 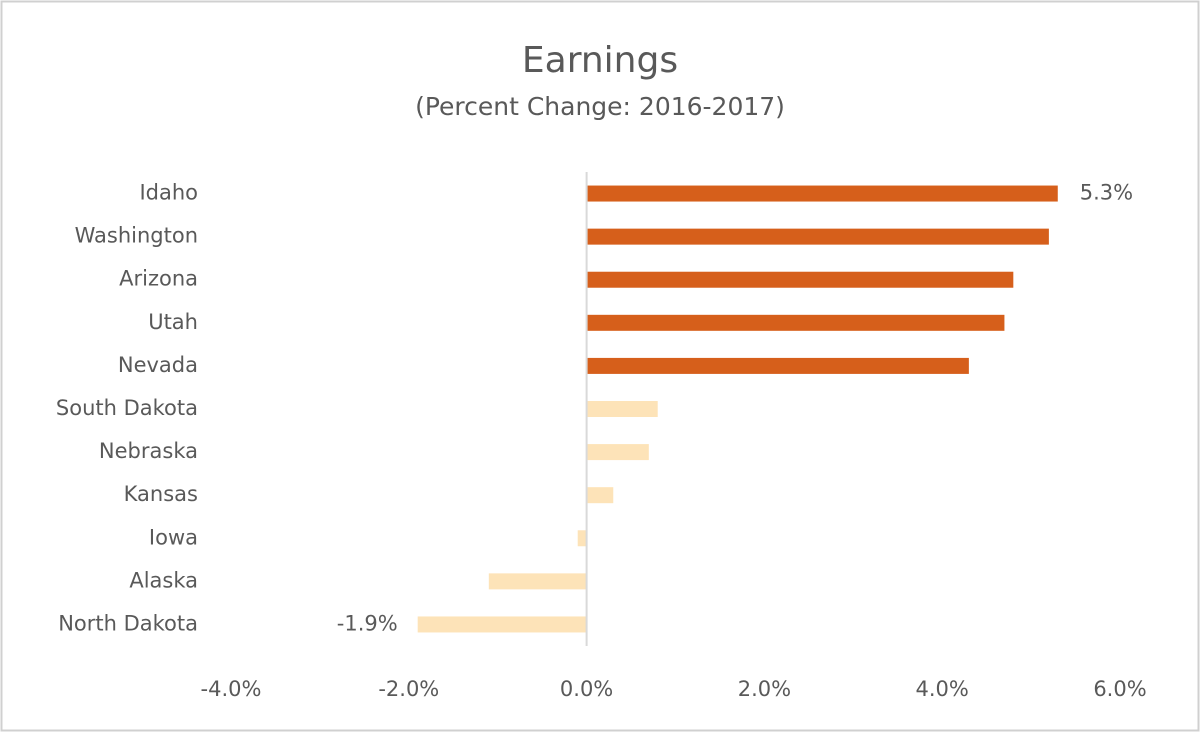 What do you see at coordinates (148, 451) in the screenshot?
I see `y-tick-label: Nebraska` at bounding box center [148, 451].